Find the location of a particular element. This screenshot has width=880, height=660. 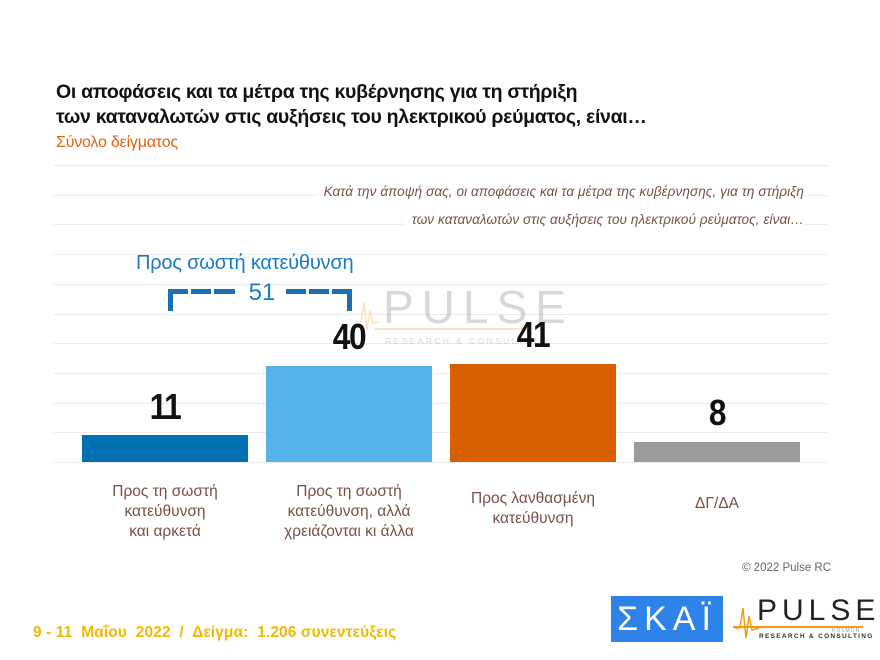

bracket-value: 51 is located at coordinates (262, 292).